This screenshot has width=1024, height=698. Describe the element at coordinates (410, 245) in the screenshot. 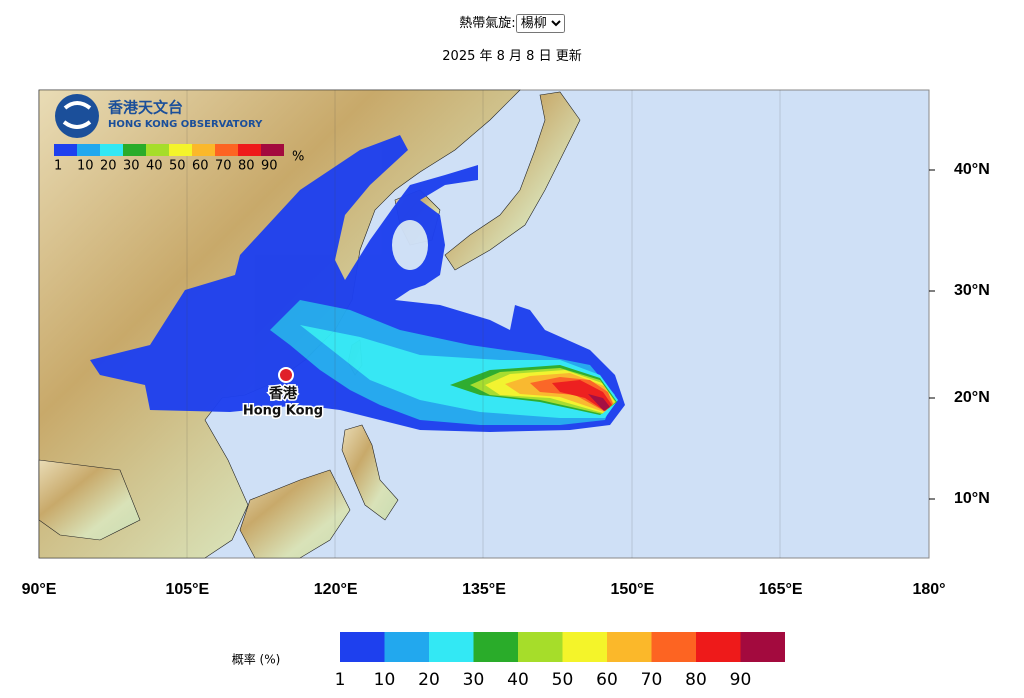

I see `probability-gap` at that location.